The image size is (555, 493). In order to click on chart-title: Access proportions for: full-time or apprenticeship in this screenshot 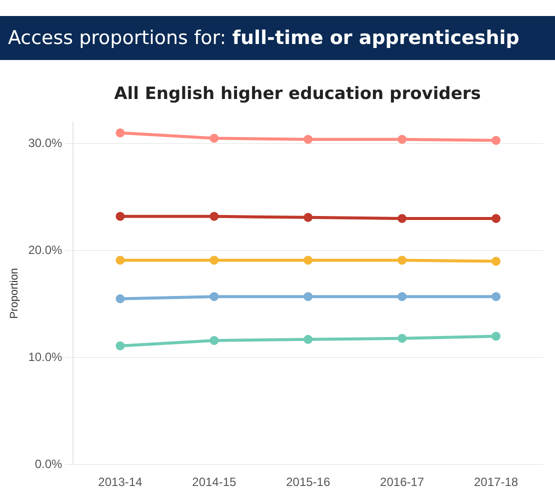, I will do `click(277, 38)`.